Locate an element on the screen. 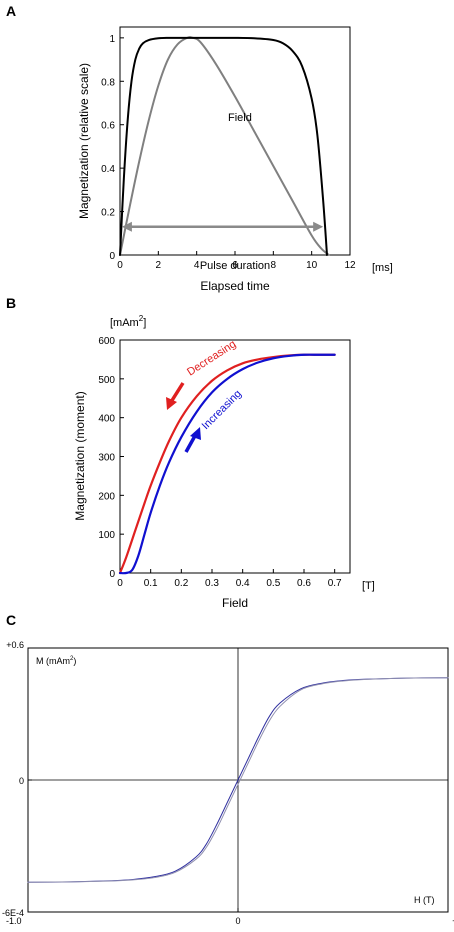 The width and height of the screenshot is (454, 932). panel-a-x-tick-label: 6 is located at coordinates (235, 265).